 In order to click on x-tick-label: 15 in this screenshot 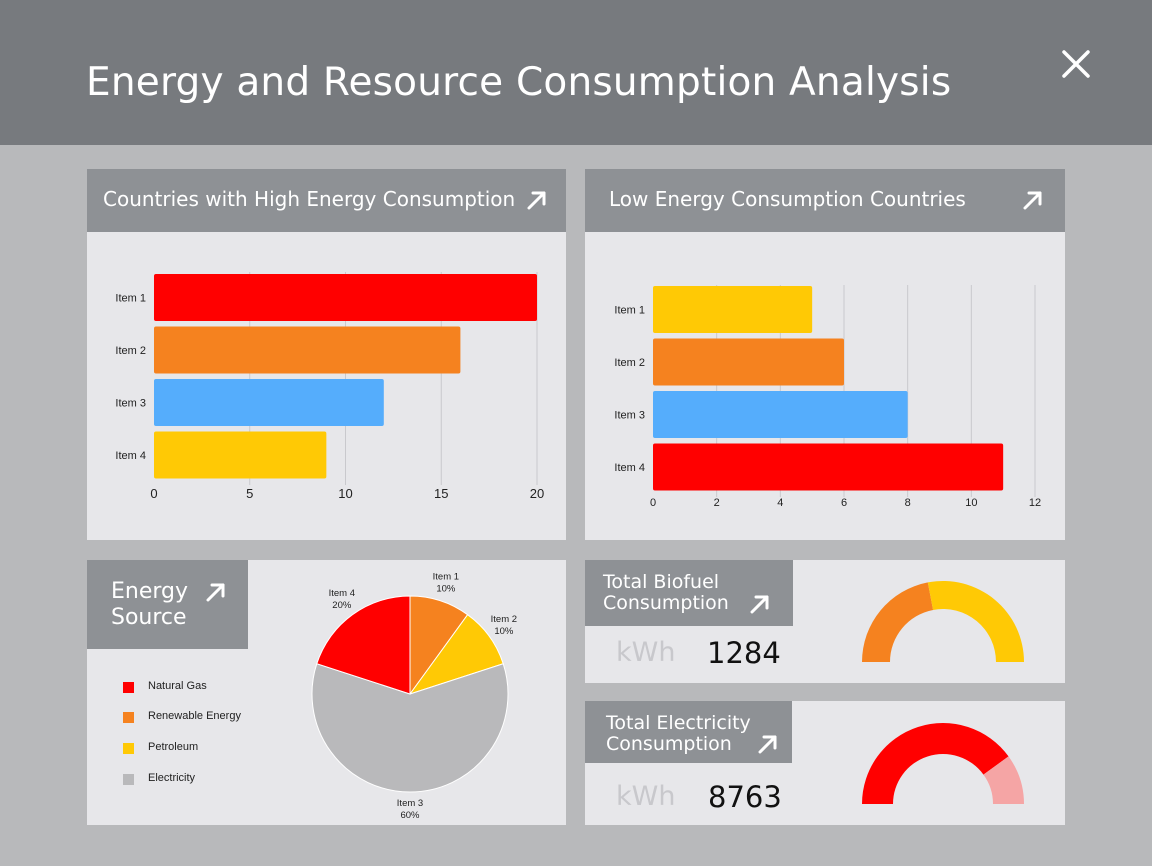, I will do `click(441, 493)`.